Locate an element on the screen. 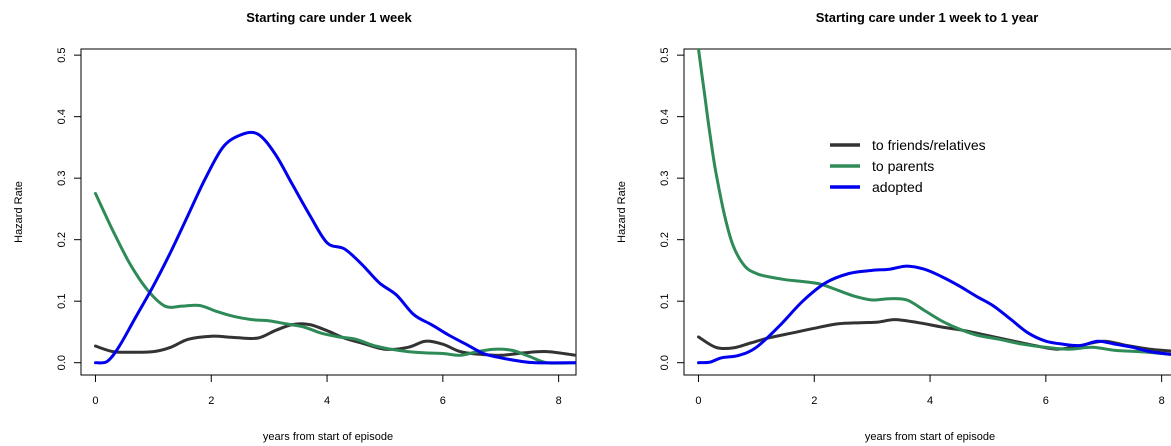  series-line-adopted is located at coordinates (934, 314).